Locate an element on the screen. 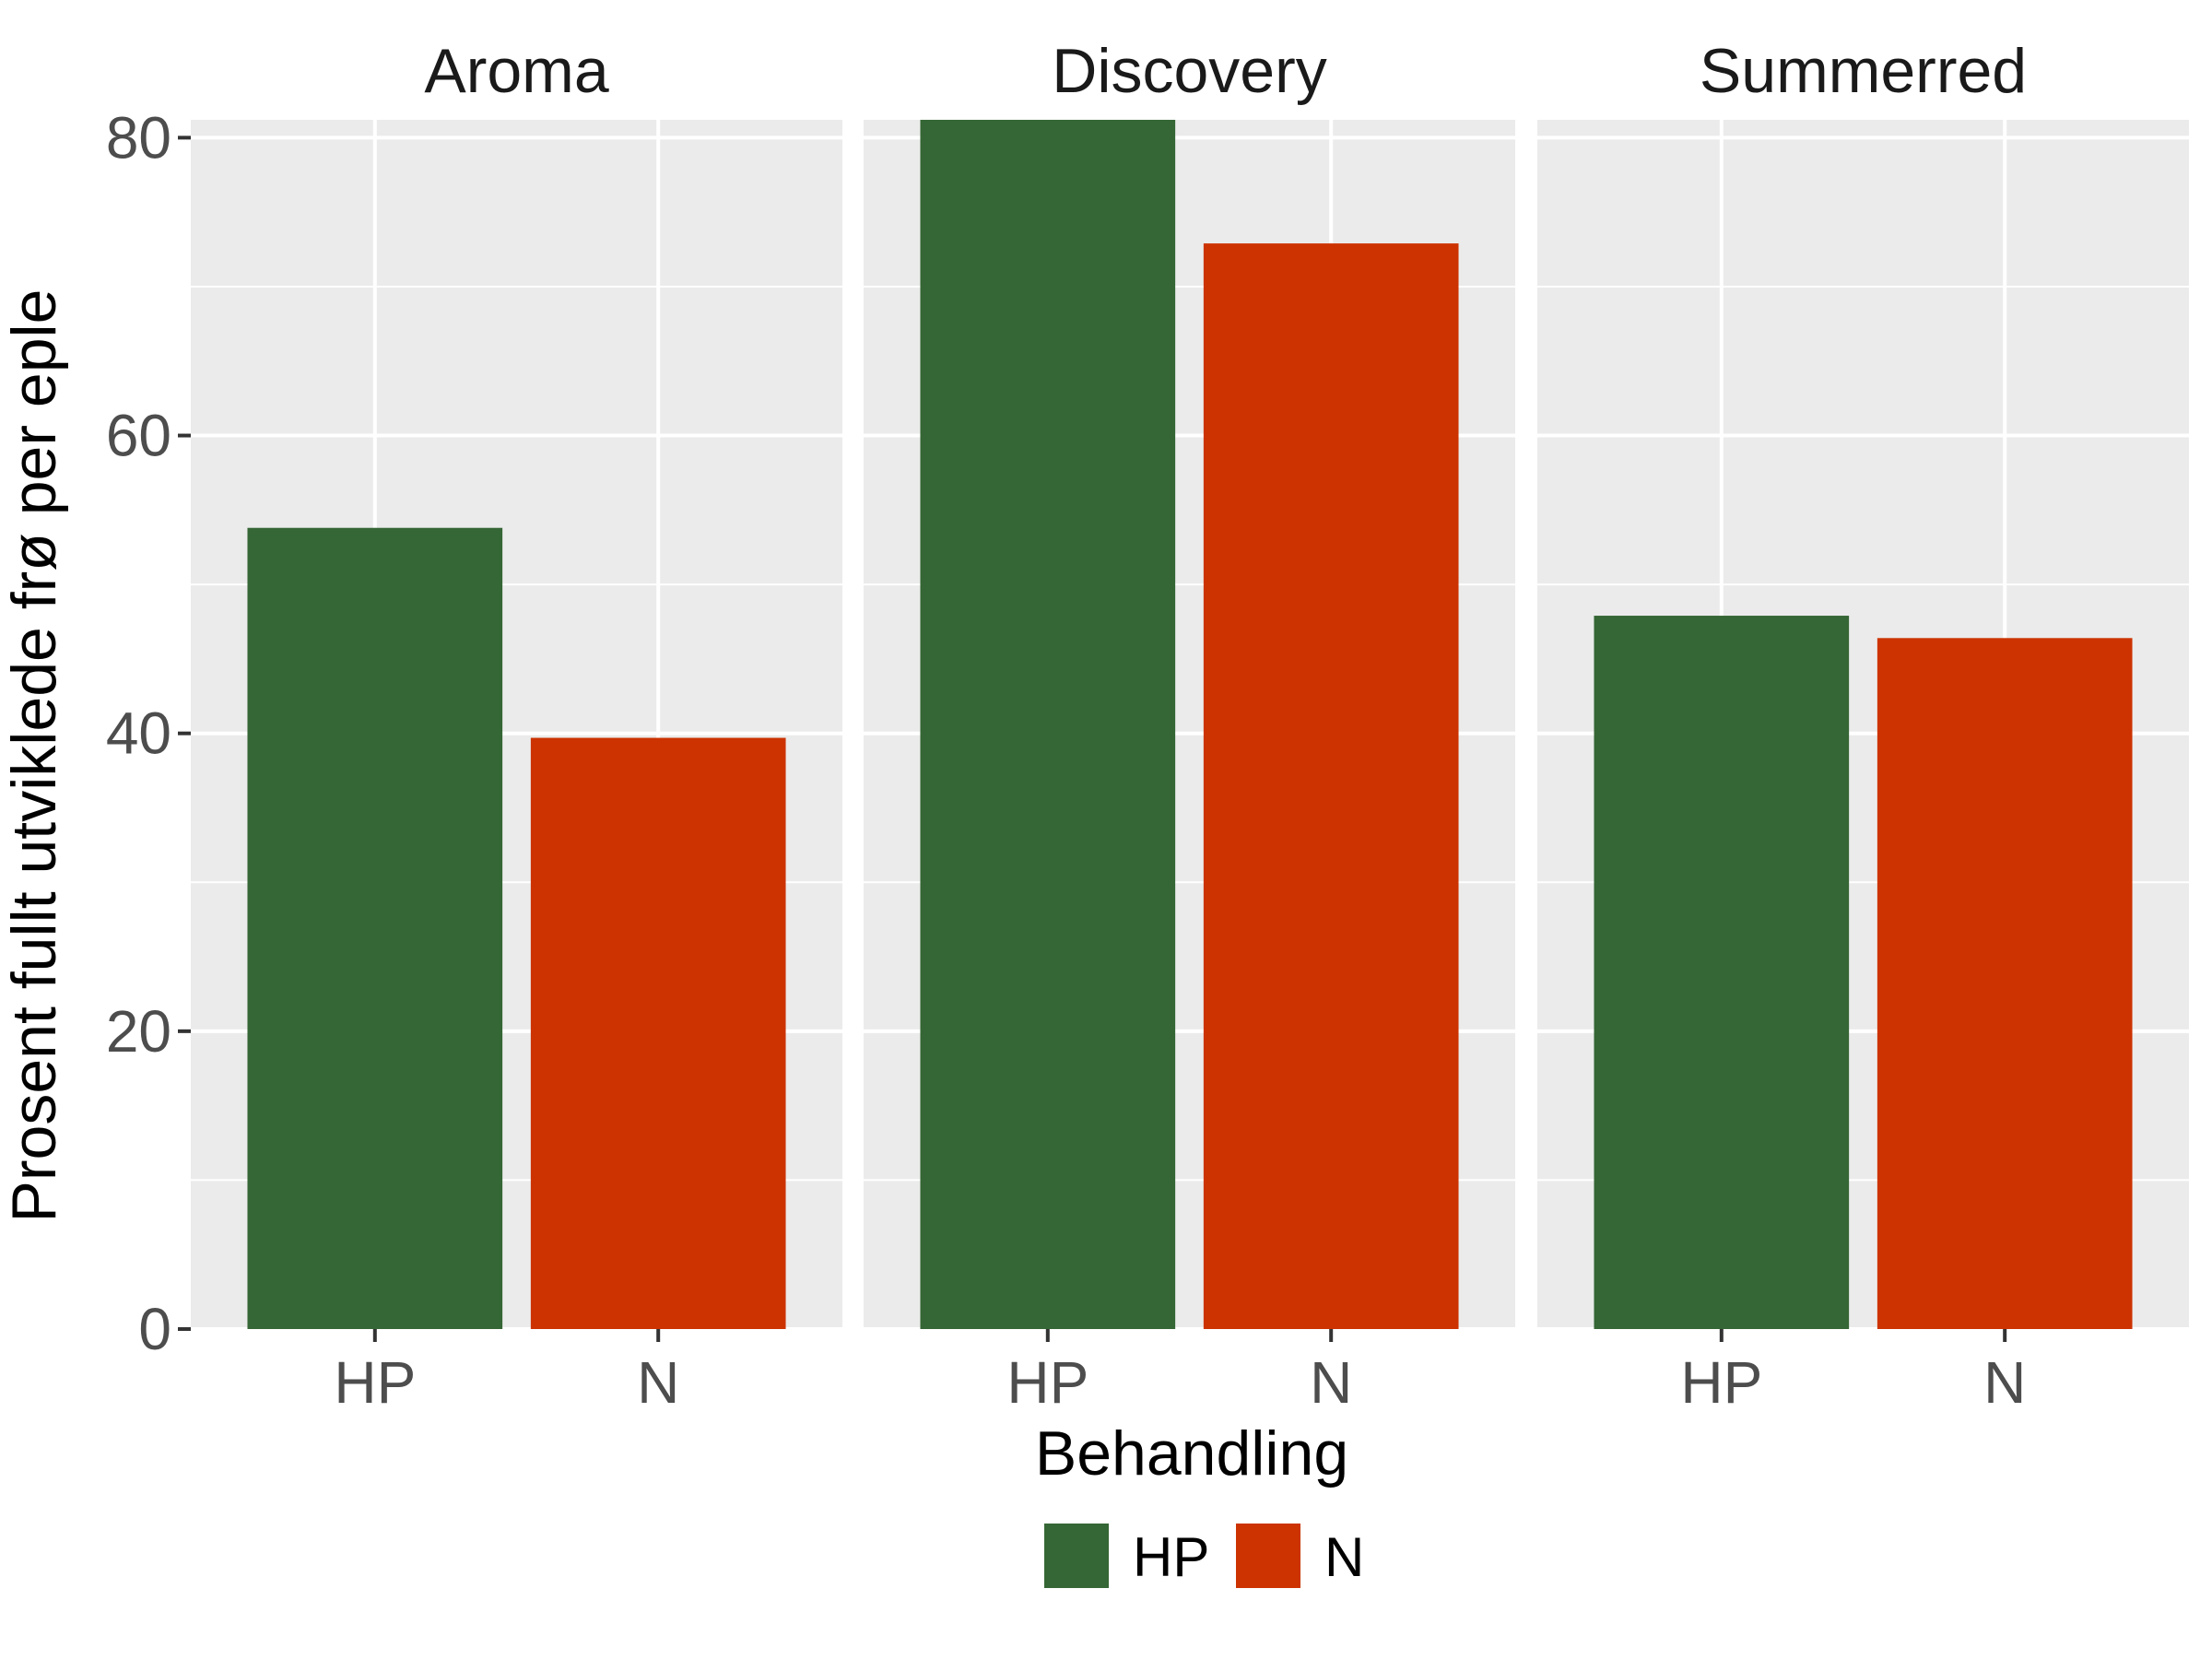 This screenshot has height=1659, width=2212. legend-entry-hp: HP is located at coordinates (1126, 1556).